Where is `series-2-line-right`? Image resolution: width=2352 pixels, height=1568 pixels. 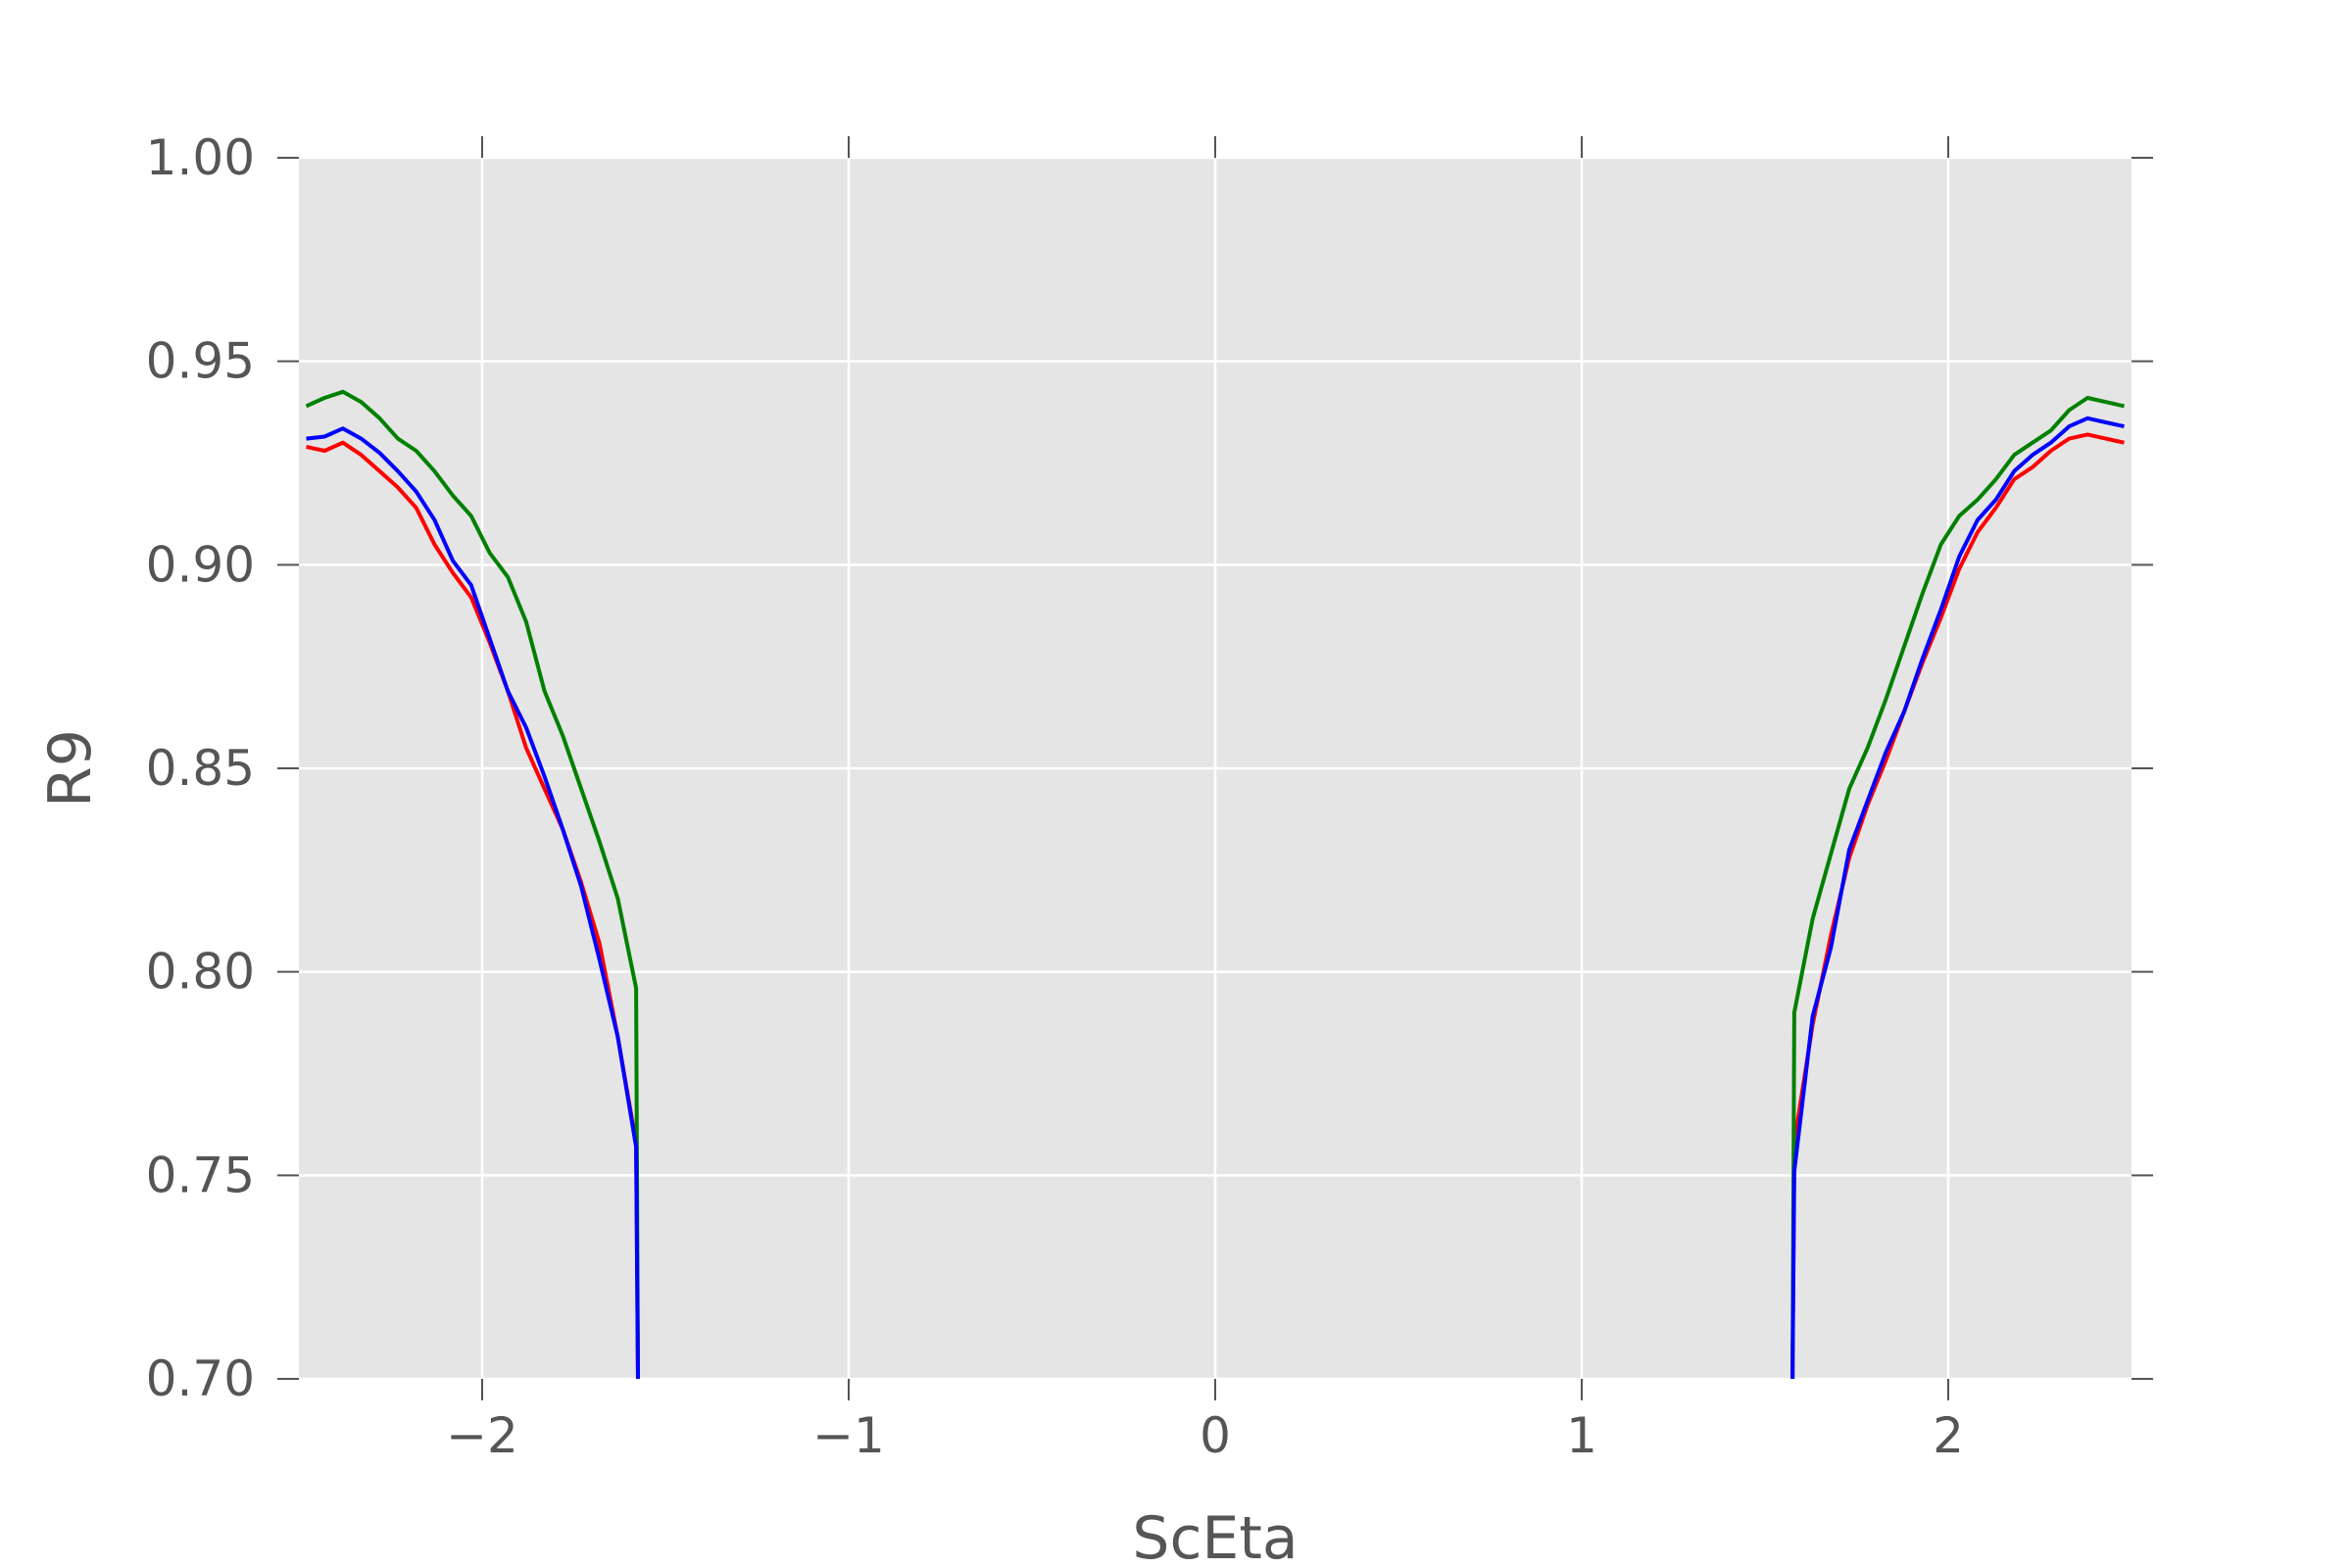 series-2-line-right is located at coordinates (1957, 888).